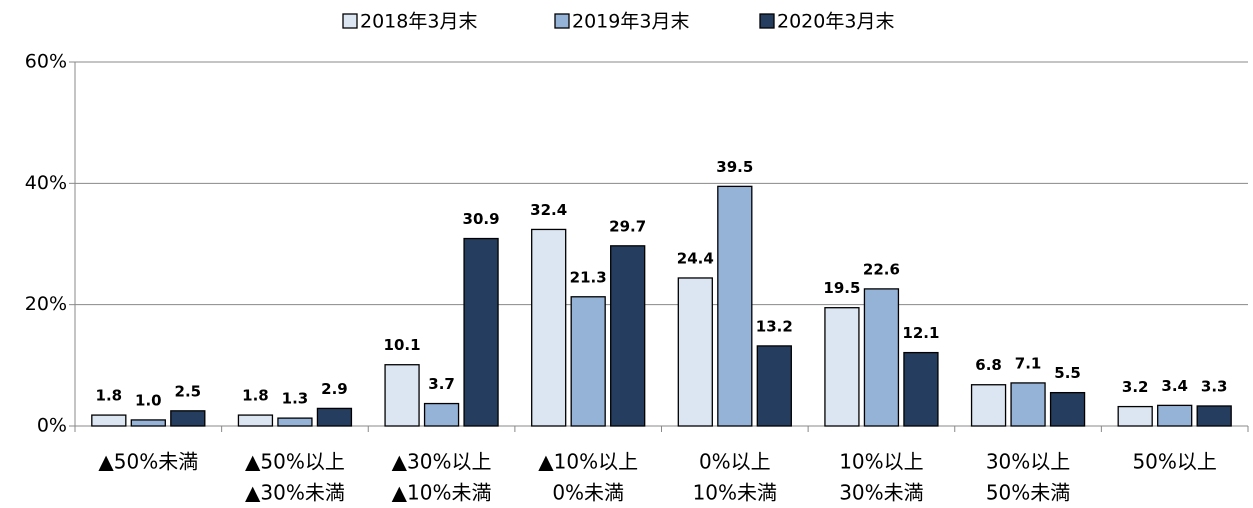 The width and height of the screenshot is (1253, 508). What do you see at coordinates (188, 391) in the screenshot?
I see `value-label: 2.5` at bounding box center [188, 391].